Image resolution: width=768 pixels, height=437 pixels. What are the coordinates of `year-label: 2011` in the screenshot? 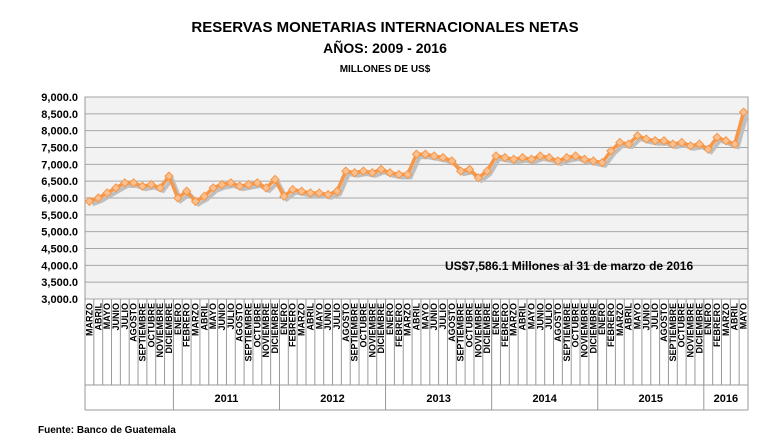 It's located at (227, 399).